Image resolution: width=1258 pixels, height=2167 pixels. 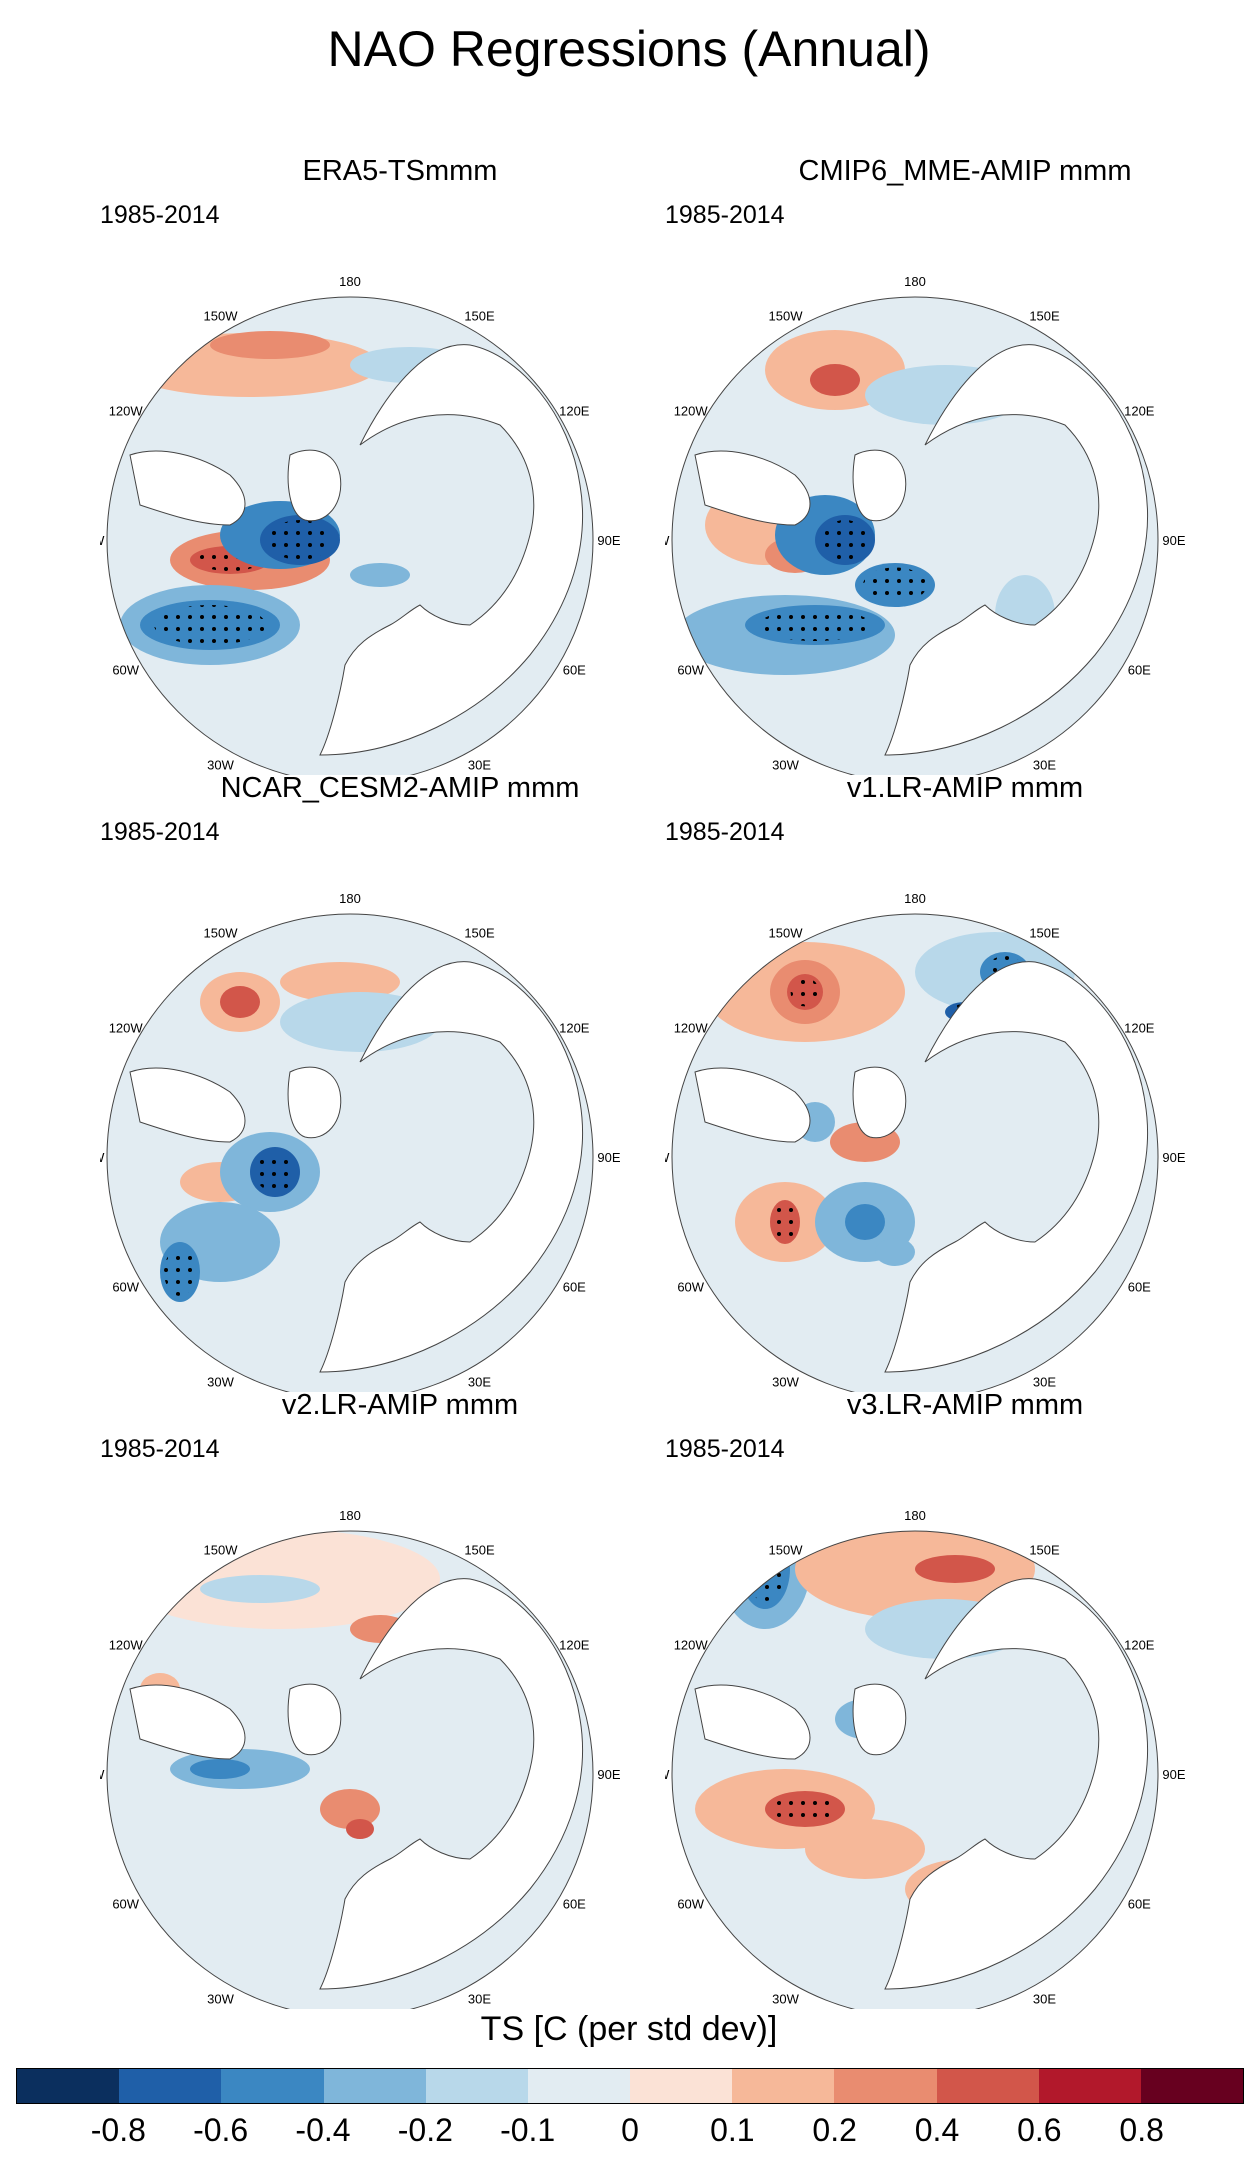 What do you see at coordinates (350, 281) in the screenshot?
I see `longitude-label: 180` at bounding box center [350, 281].